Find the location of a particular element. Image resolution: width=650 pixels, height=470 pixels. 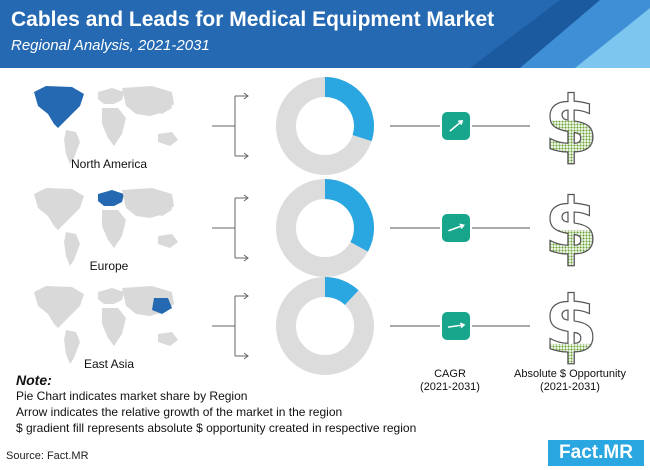

map-east-asia-na is located at coordinates (59, 307).